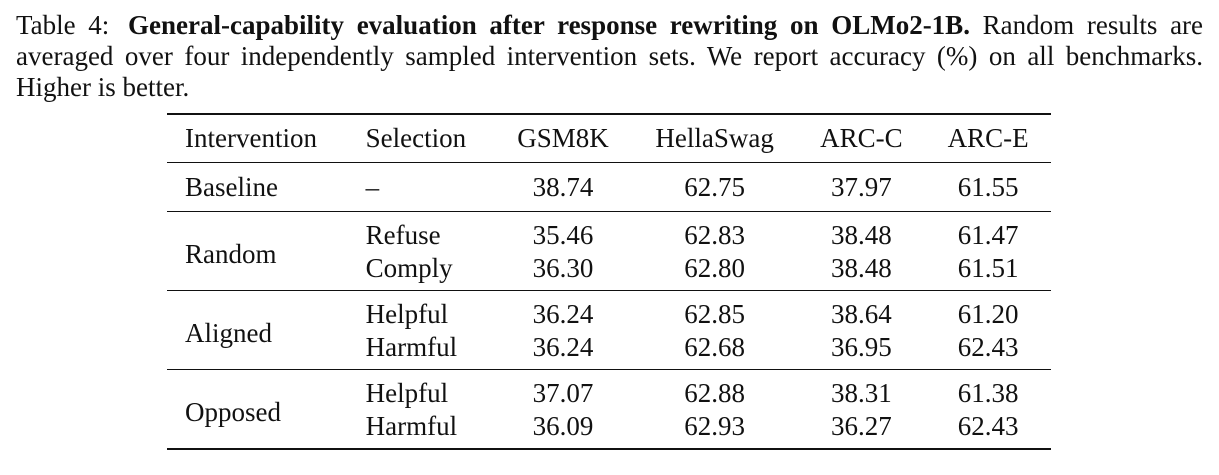 The image size is (1219, 475). What do you see at coordinates (988, 267) in the screenshot?
I see `cell-arc-e: 61.51` at bounding box center [988, 267].